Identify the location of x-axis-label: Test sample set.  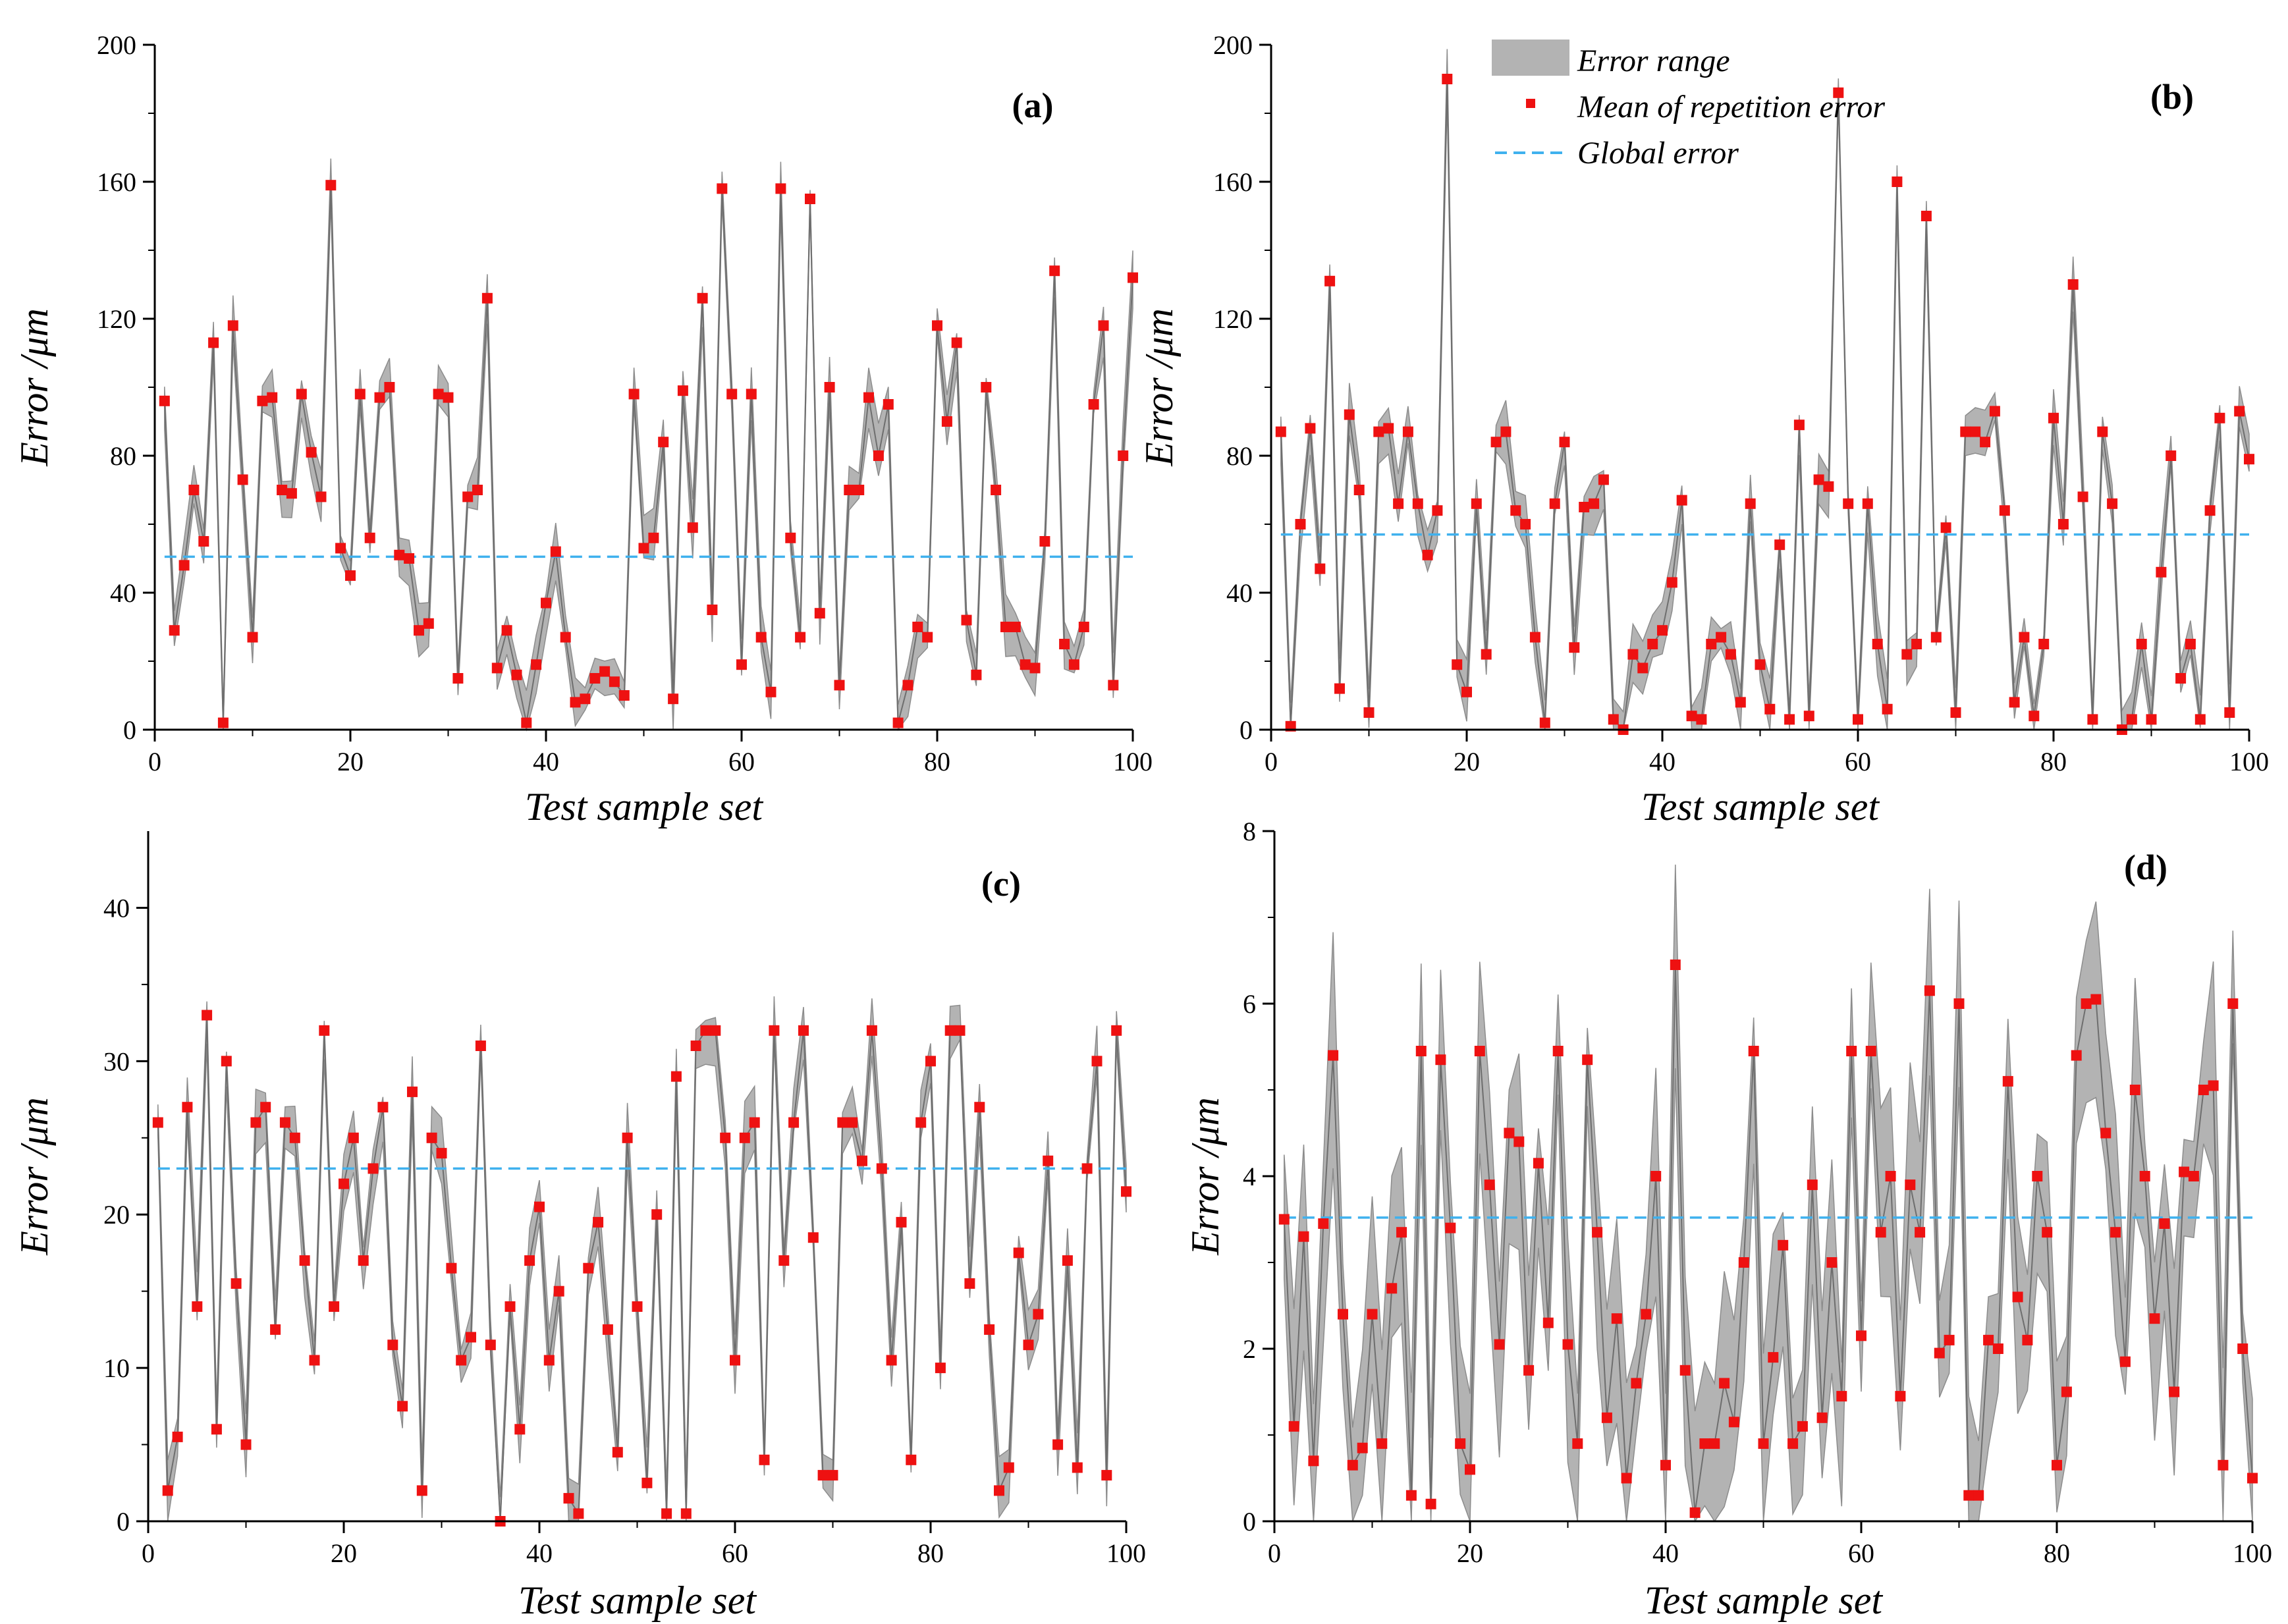
(644, 806).